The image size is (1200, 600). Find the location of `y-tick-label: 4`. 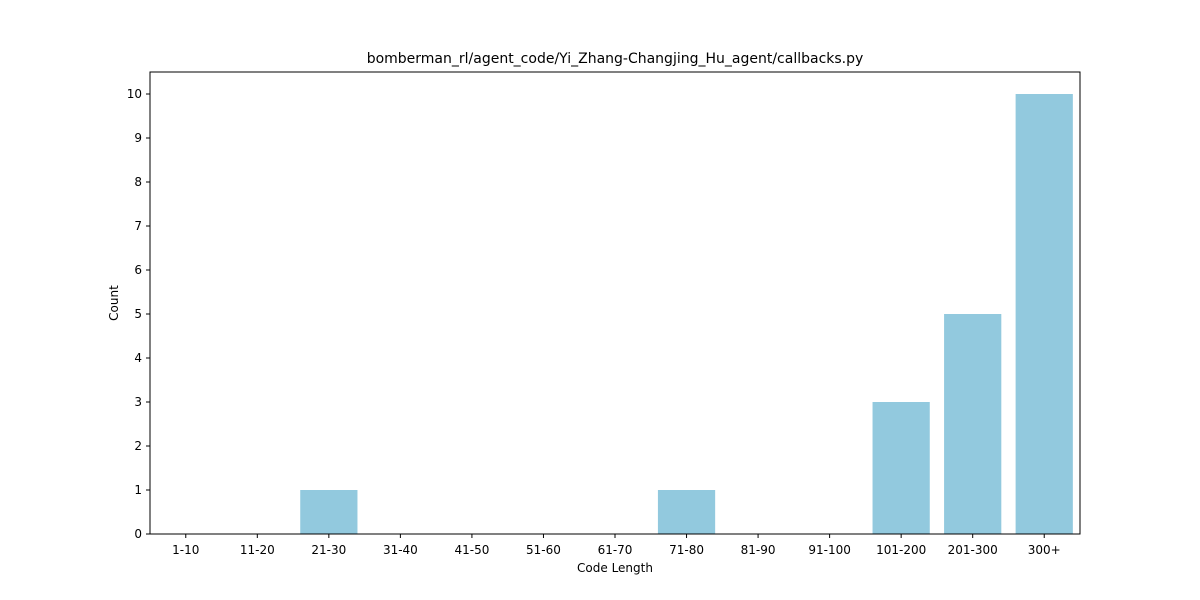

y-tick-label: 4 is located at coordinates (138, 358).